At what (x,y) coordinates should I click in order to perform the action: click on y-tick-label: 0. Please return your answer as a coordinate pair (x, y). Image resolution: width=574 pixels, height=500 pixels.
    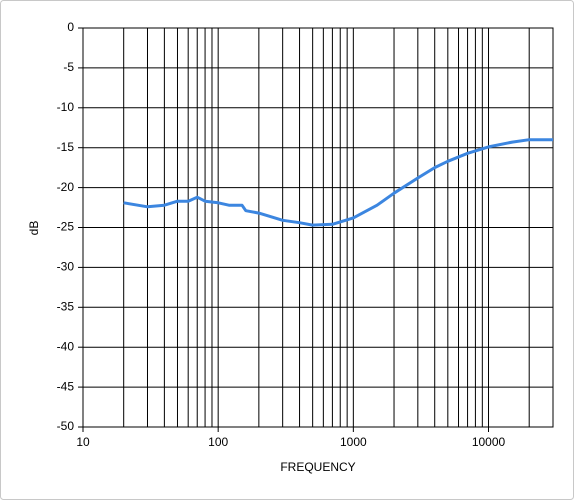
    Looking at the image, I should click on (70, 27).